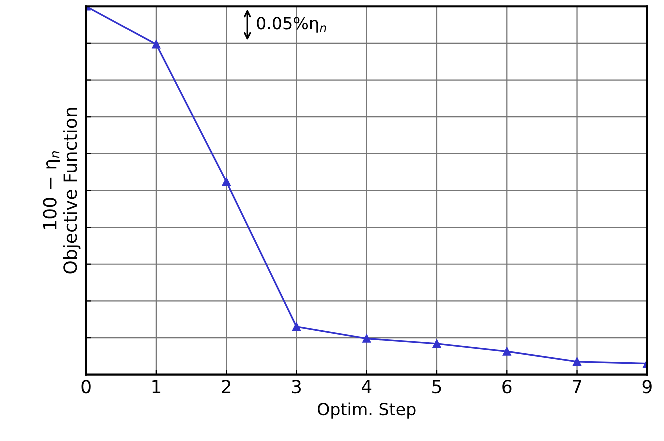 Image resolution: width=664 pixels, height=441 pixels. I want to click on annotation: 0.05%η$_{n}$, so click(291, 25).